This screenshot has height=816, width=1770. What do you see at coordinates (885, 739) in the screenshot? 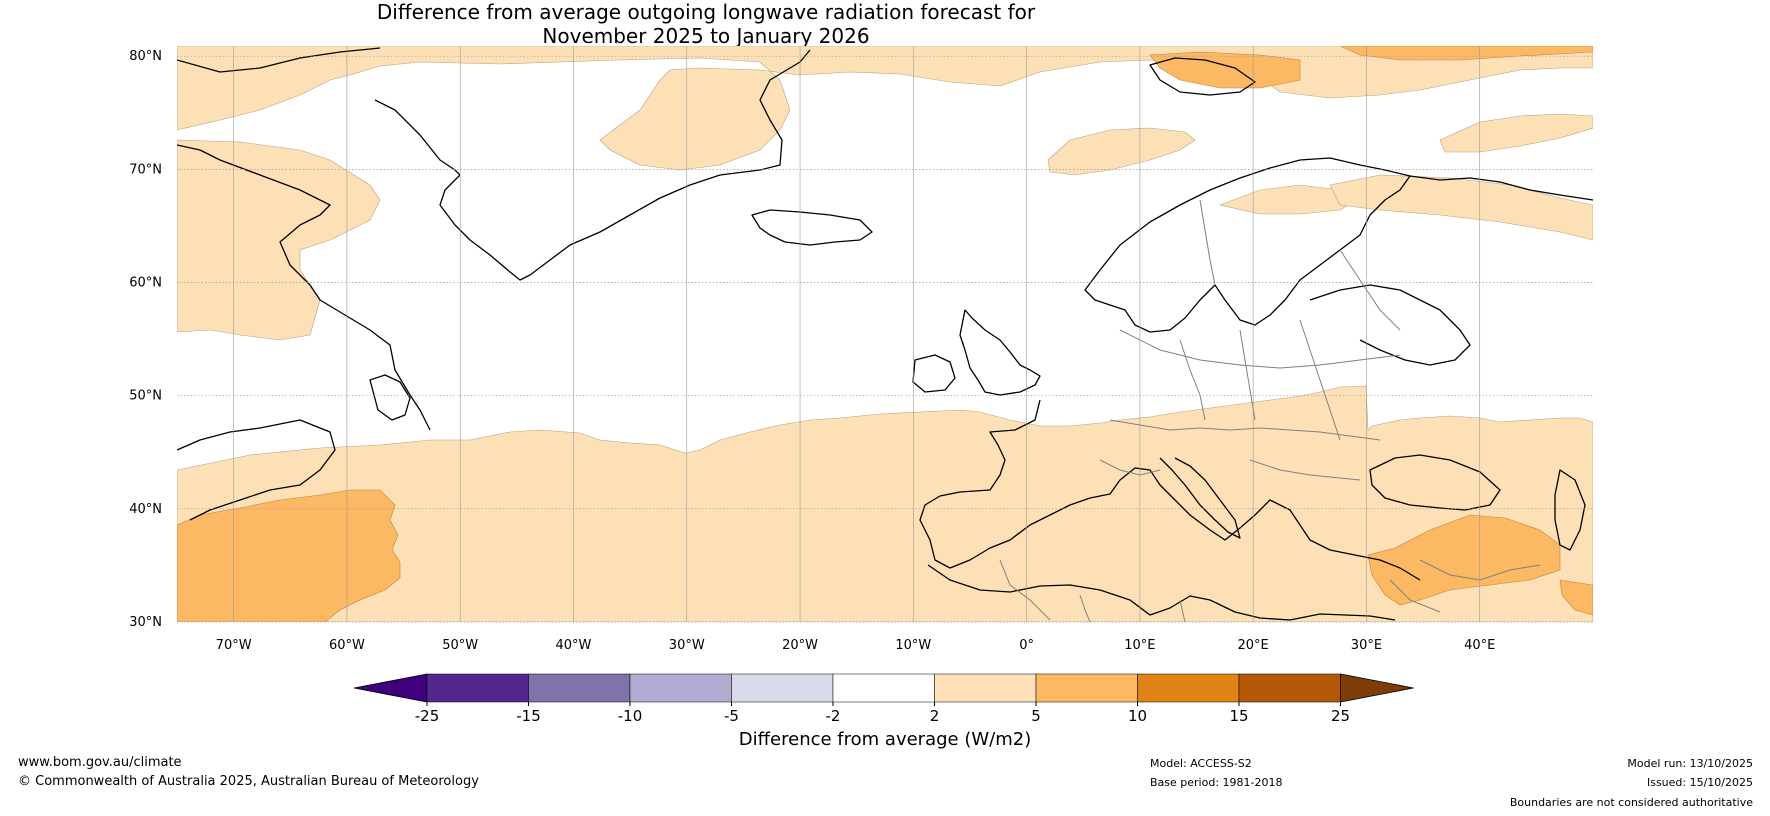
I see `colorbar-label: Difference from average (W/m2)` at bounding box center [885, 739].